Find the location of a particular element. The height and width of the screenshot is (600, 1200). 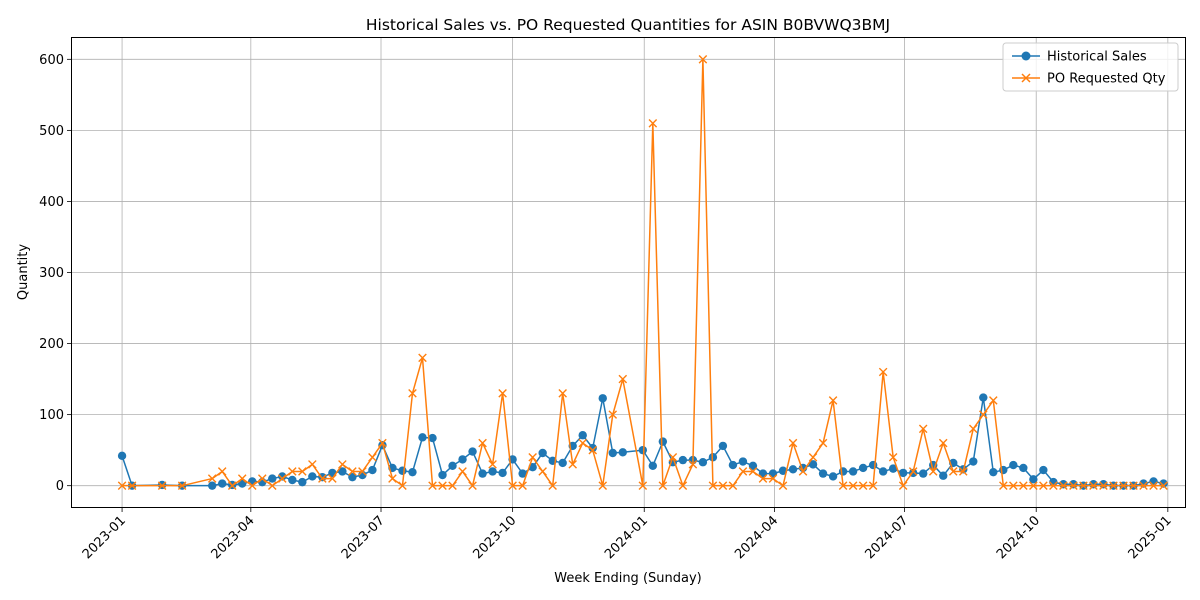

legend-sales-marker is located at coordinates (1026, 56).